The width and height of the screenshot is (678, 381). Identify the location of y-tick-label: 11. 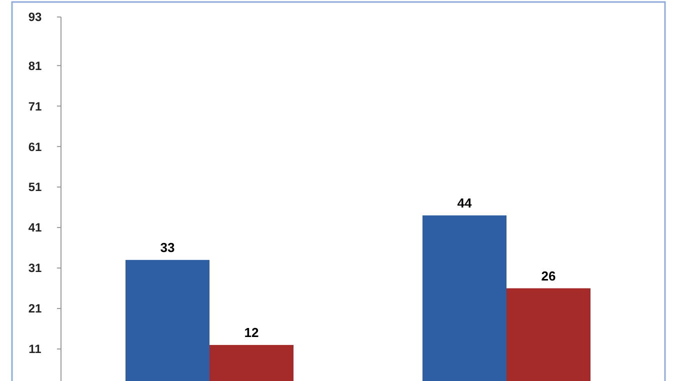
(35, 349).